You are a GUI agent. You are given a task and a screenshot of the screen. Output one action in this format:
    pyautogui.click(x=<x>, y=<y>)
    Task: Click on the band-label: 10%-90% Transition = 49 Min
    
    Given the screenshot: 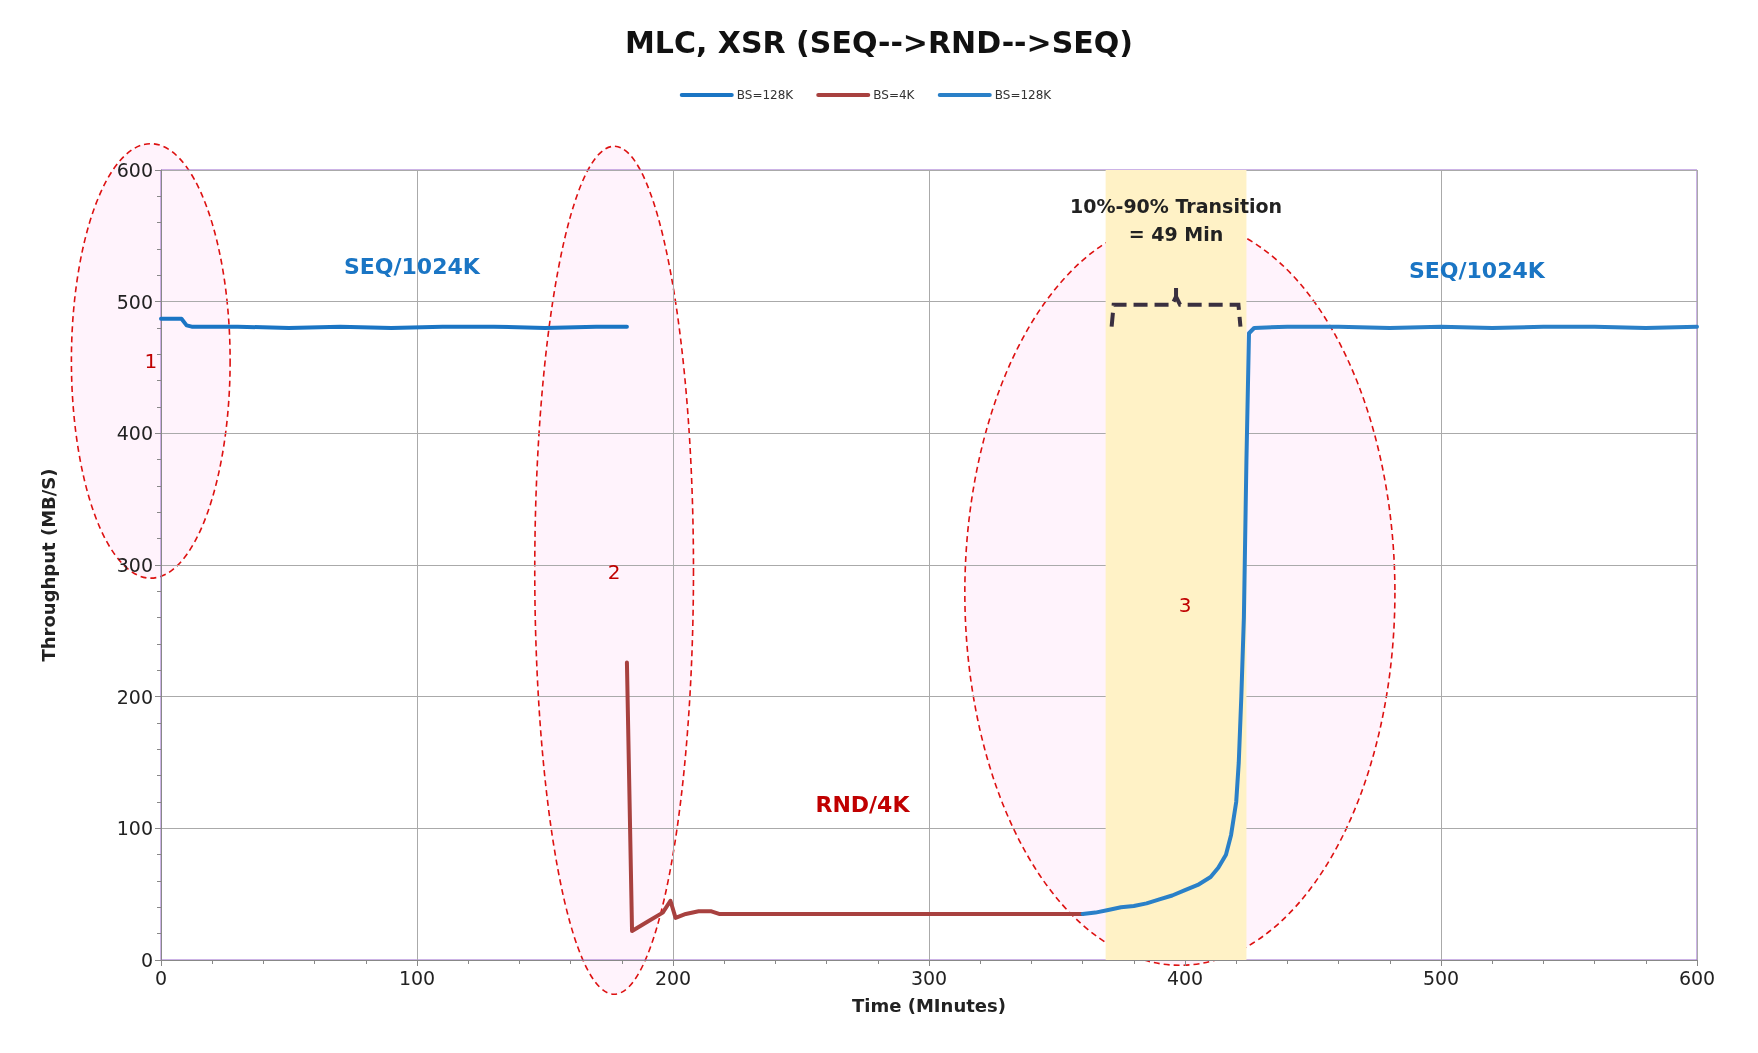 What is the action you would take?
    pyautogui.click(x=1176, y=220)
    